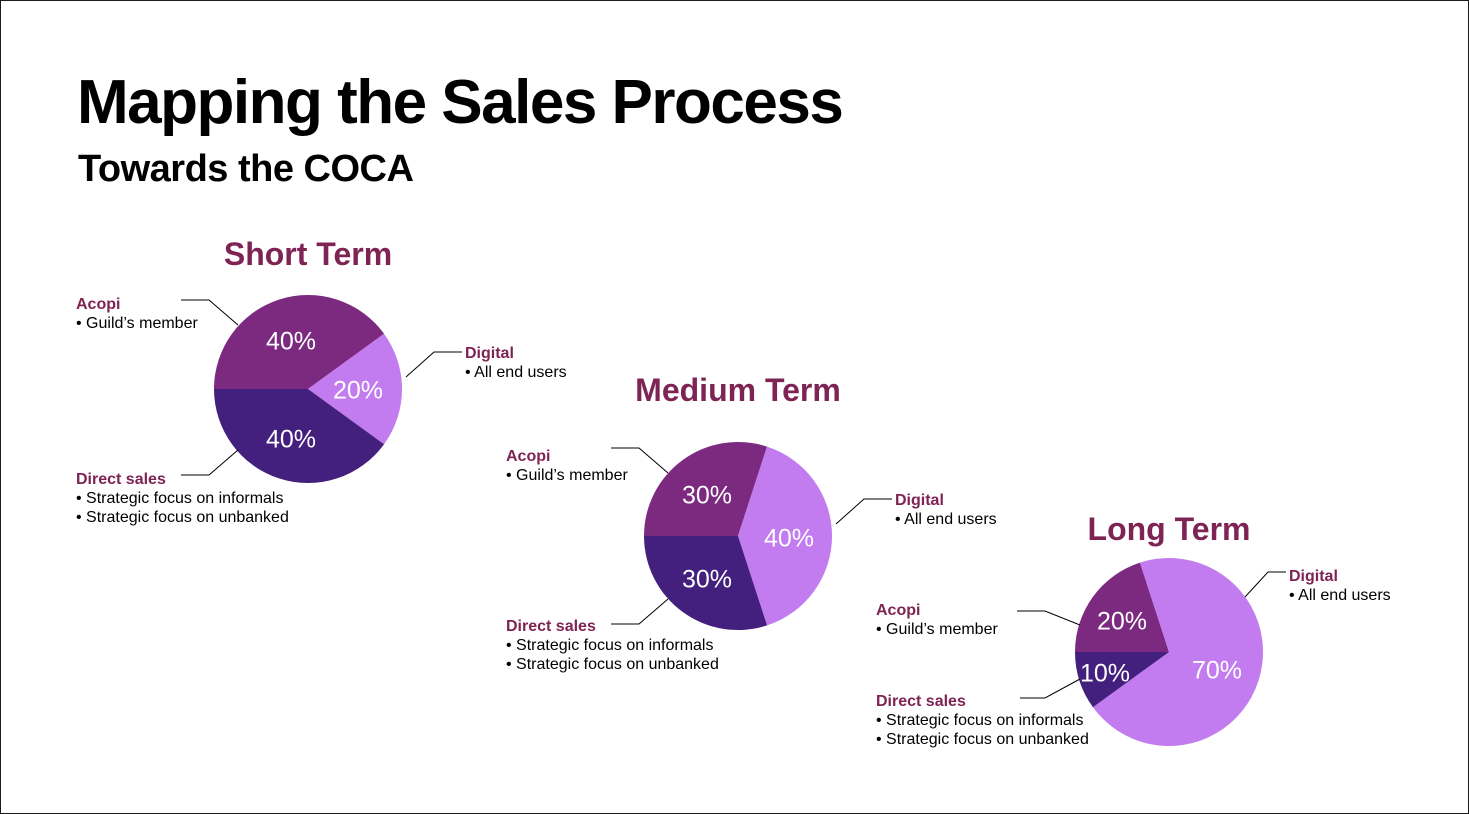  I want to click on pie-value-label: 10%, so click(1105, 674).